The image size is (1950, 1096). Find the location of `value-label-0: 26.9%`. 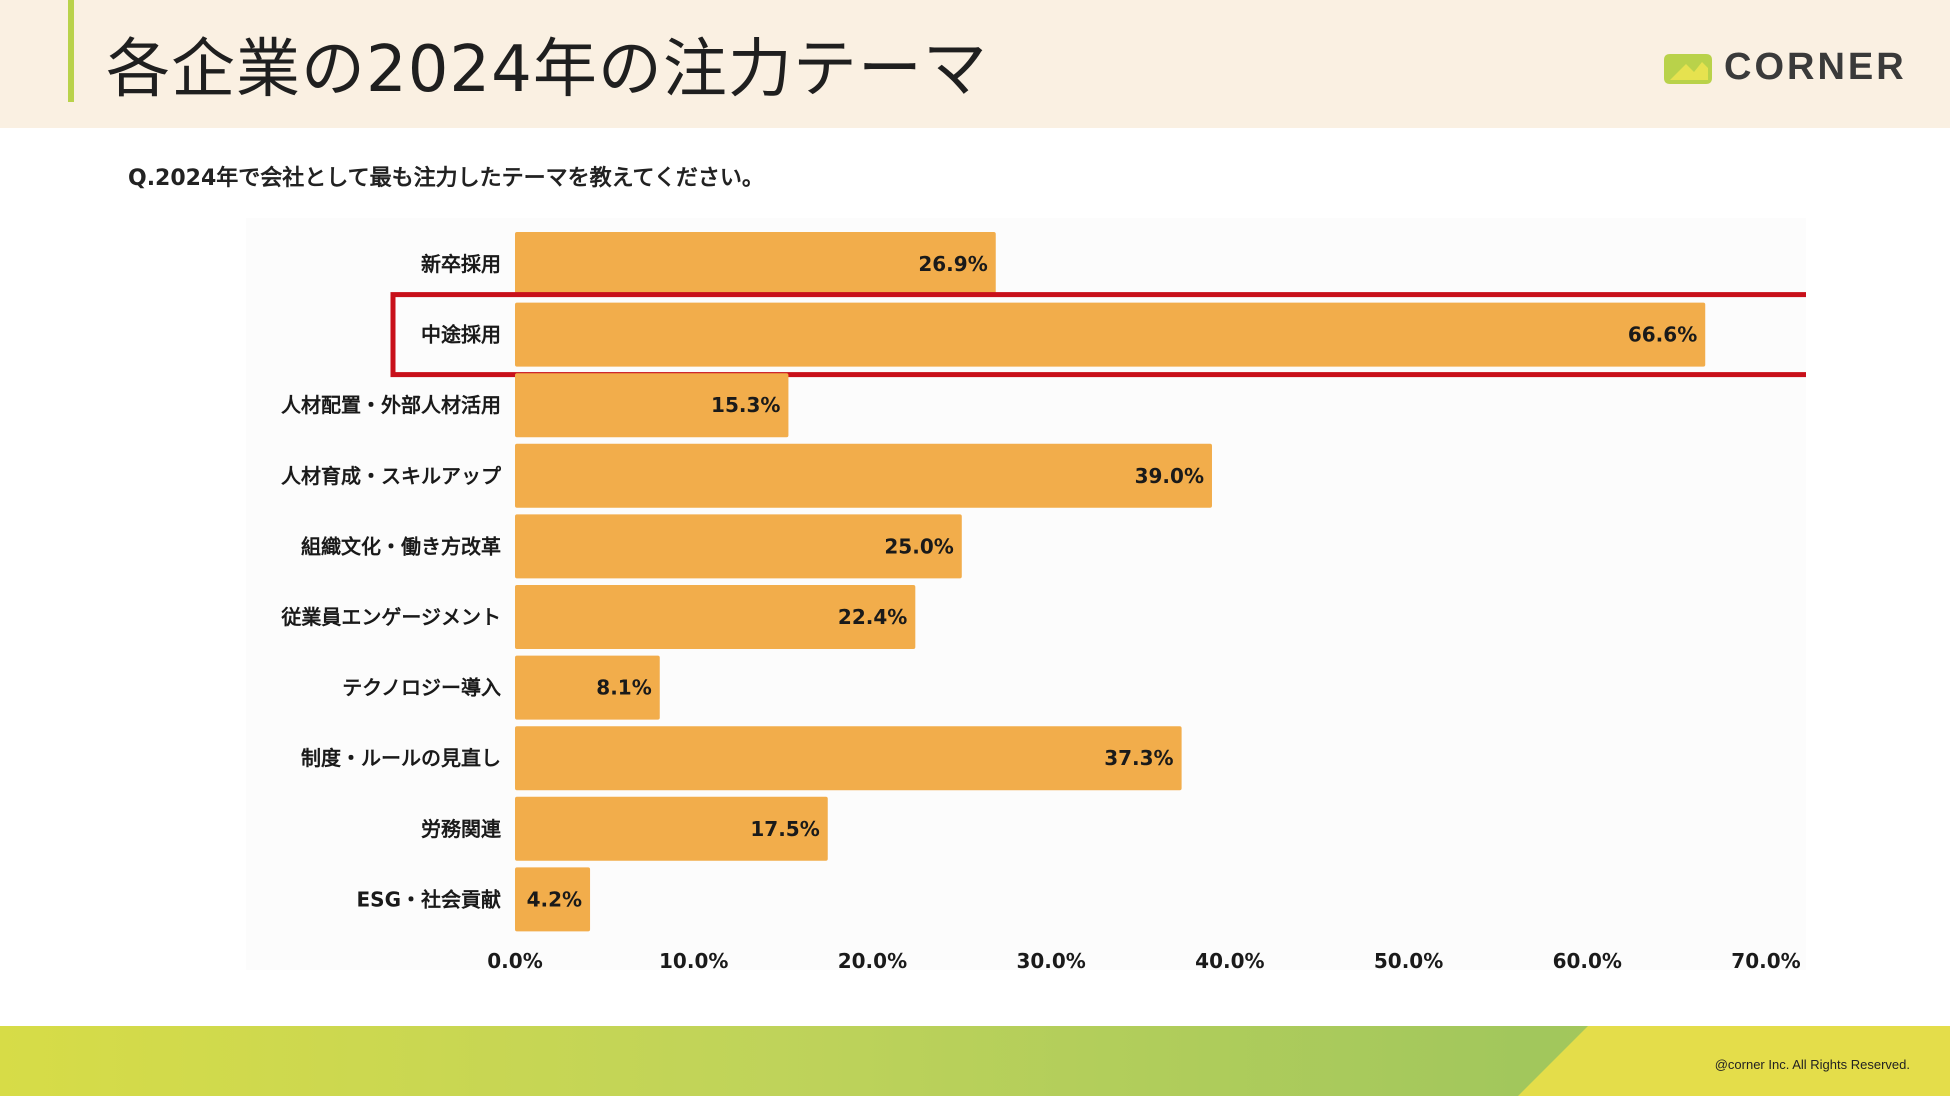

value-label-0: 26.9% is located at coordinates (952, 264).